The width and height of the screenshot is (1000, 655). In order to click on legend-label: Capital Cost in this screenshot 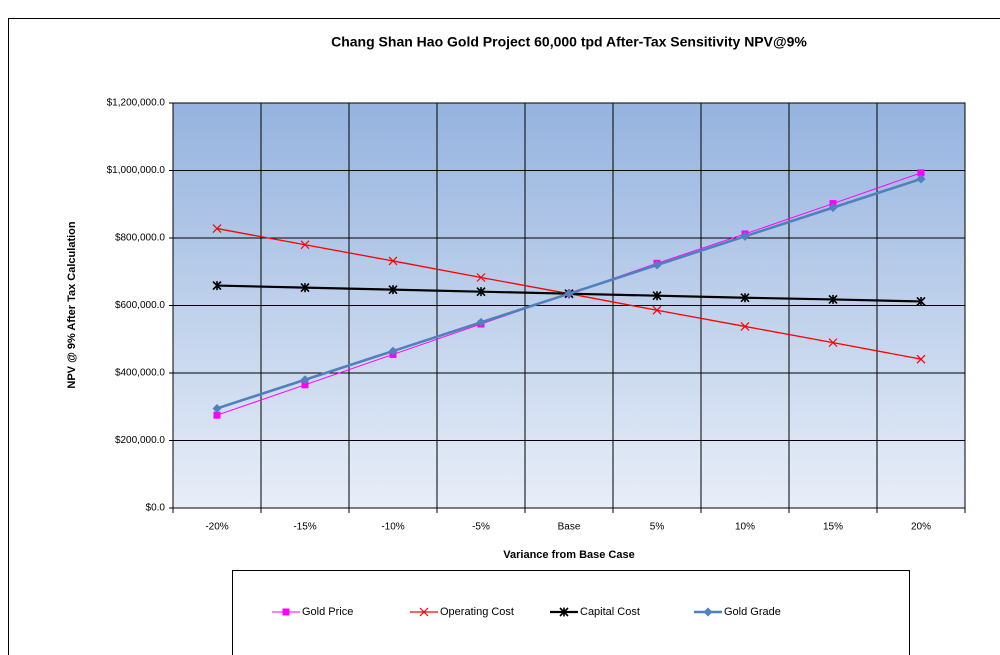, I will do `click(610, 612)`.